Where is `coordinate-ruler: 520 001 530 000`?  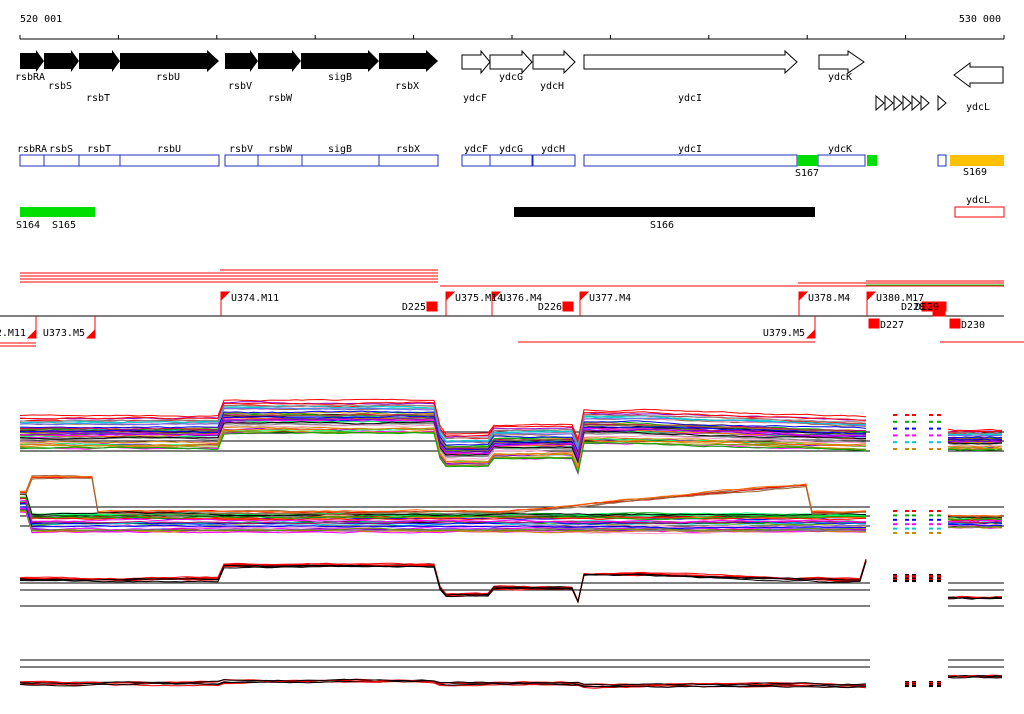 coordinate-ruler: 520 001 530 000 is located at coordinates (512, 27).